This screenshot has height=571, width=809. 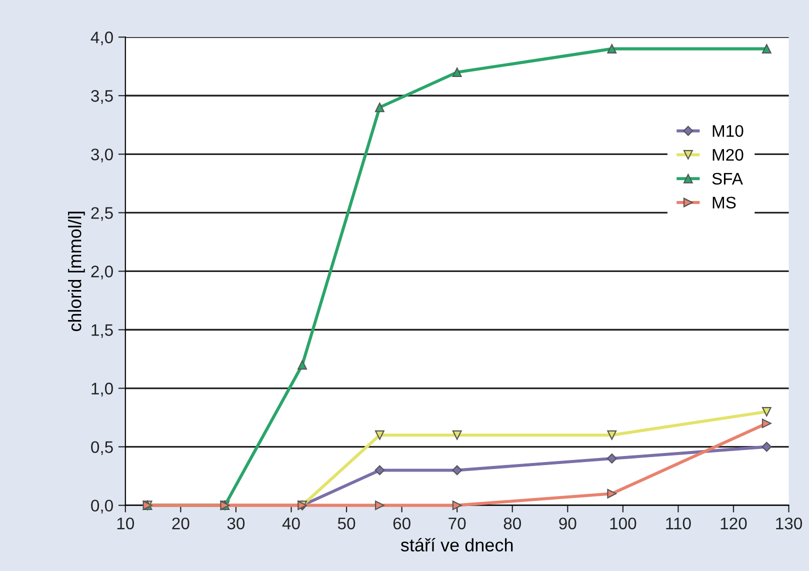 What do you see at coordinates (567, 524) in the screenshot?
I see `x-tick-label: 90` at bounding box center [567, 524].